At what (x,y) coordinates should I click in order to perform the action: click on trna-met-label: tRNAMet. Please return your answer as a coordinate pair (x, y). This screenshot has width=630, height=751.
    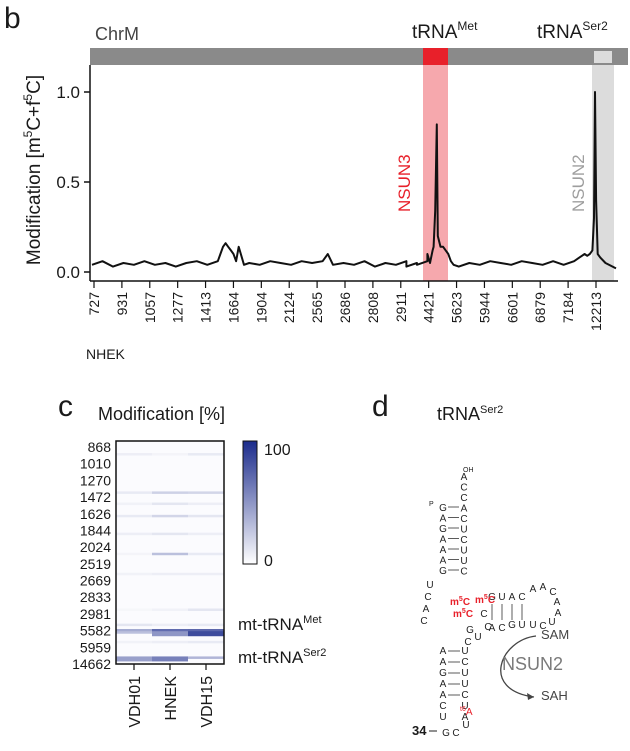
    Looking at the image, I should click on (445, 31).